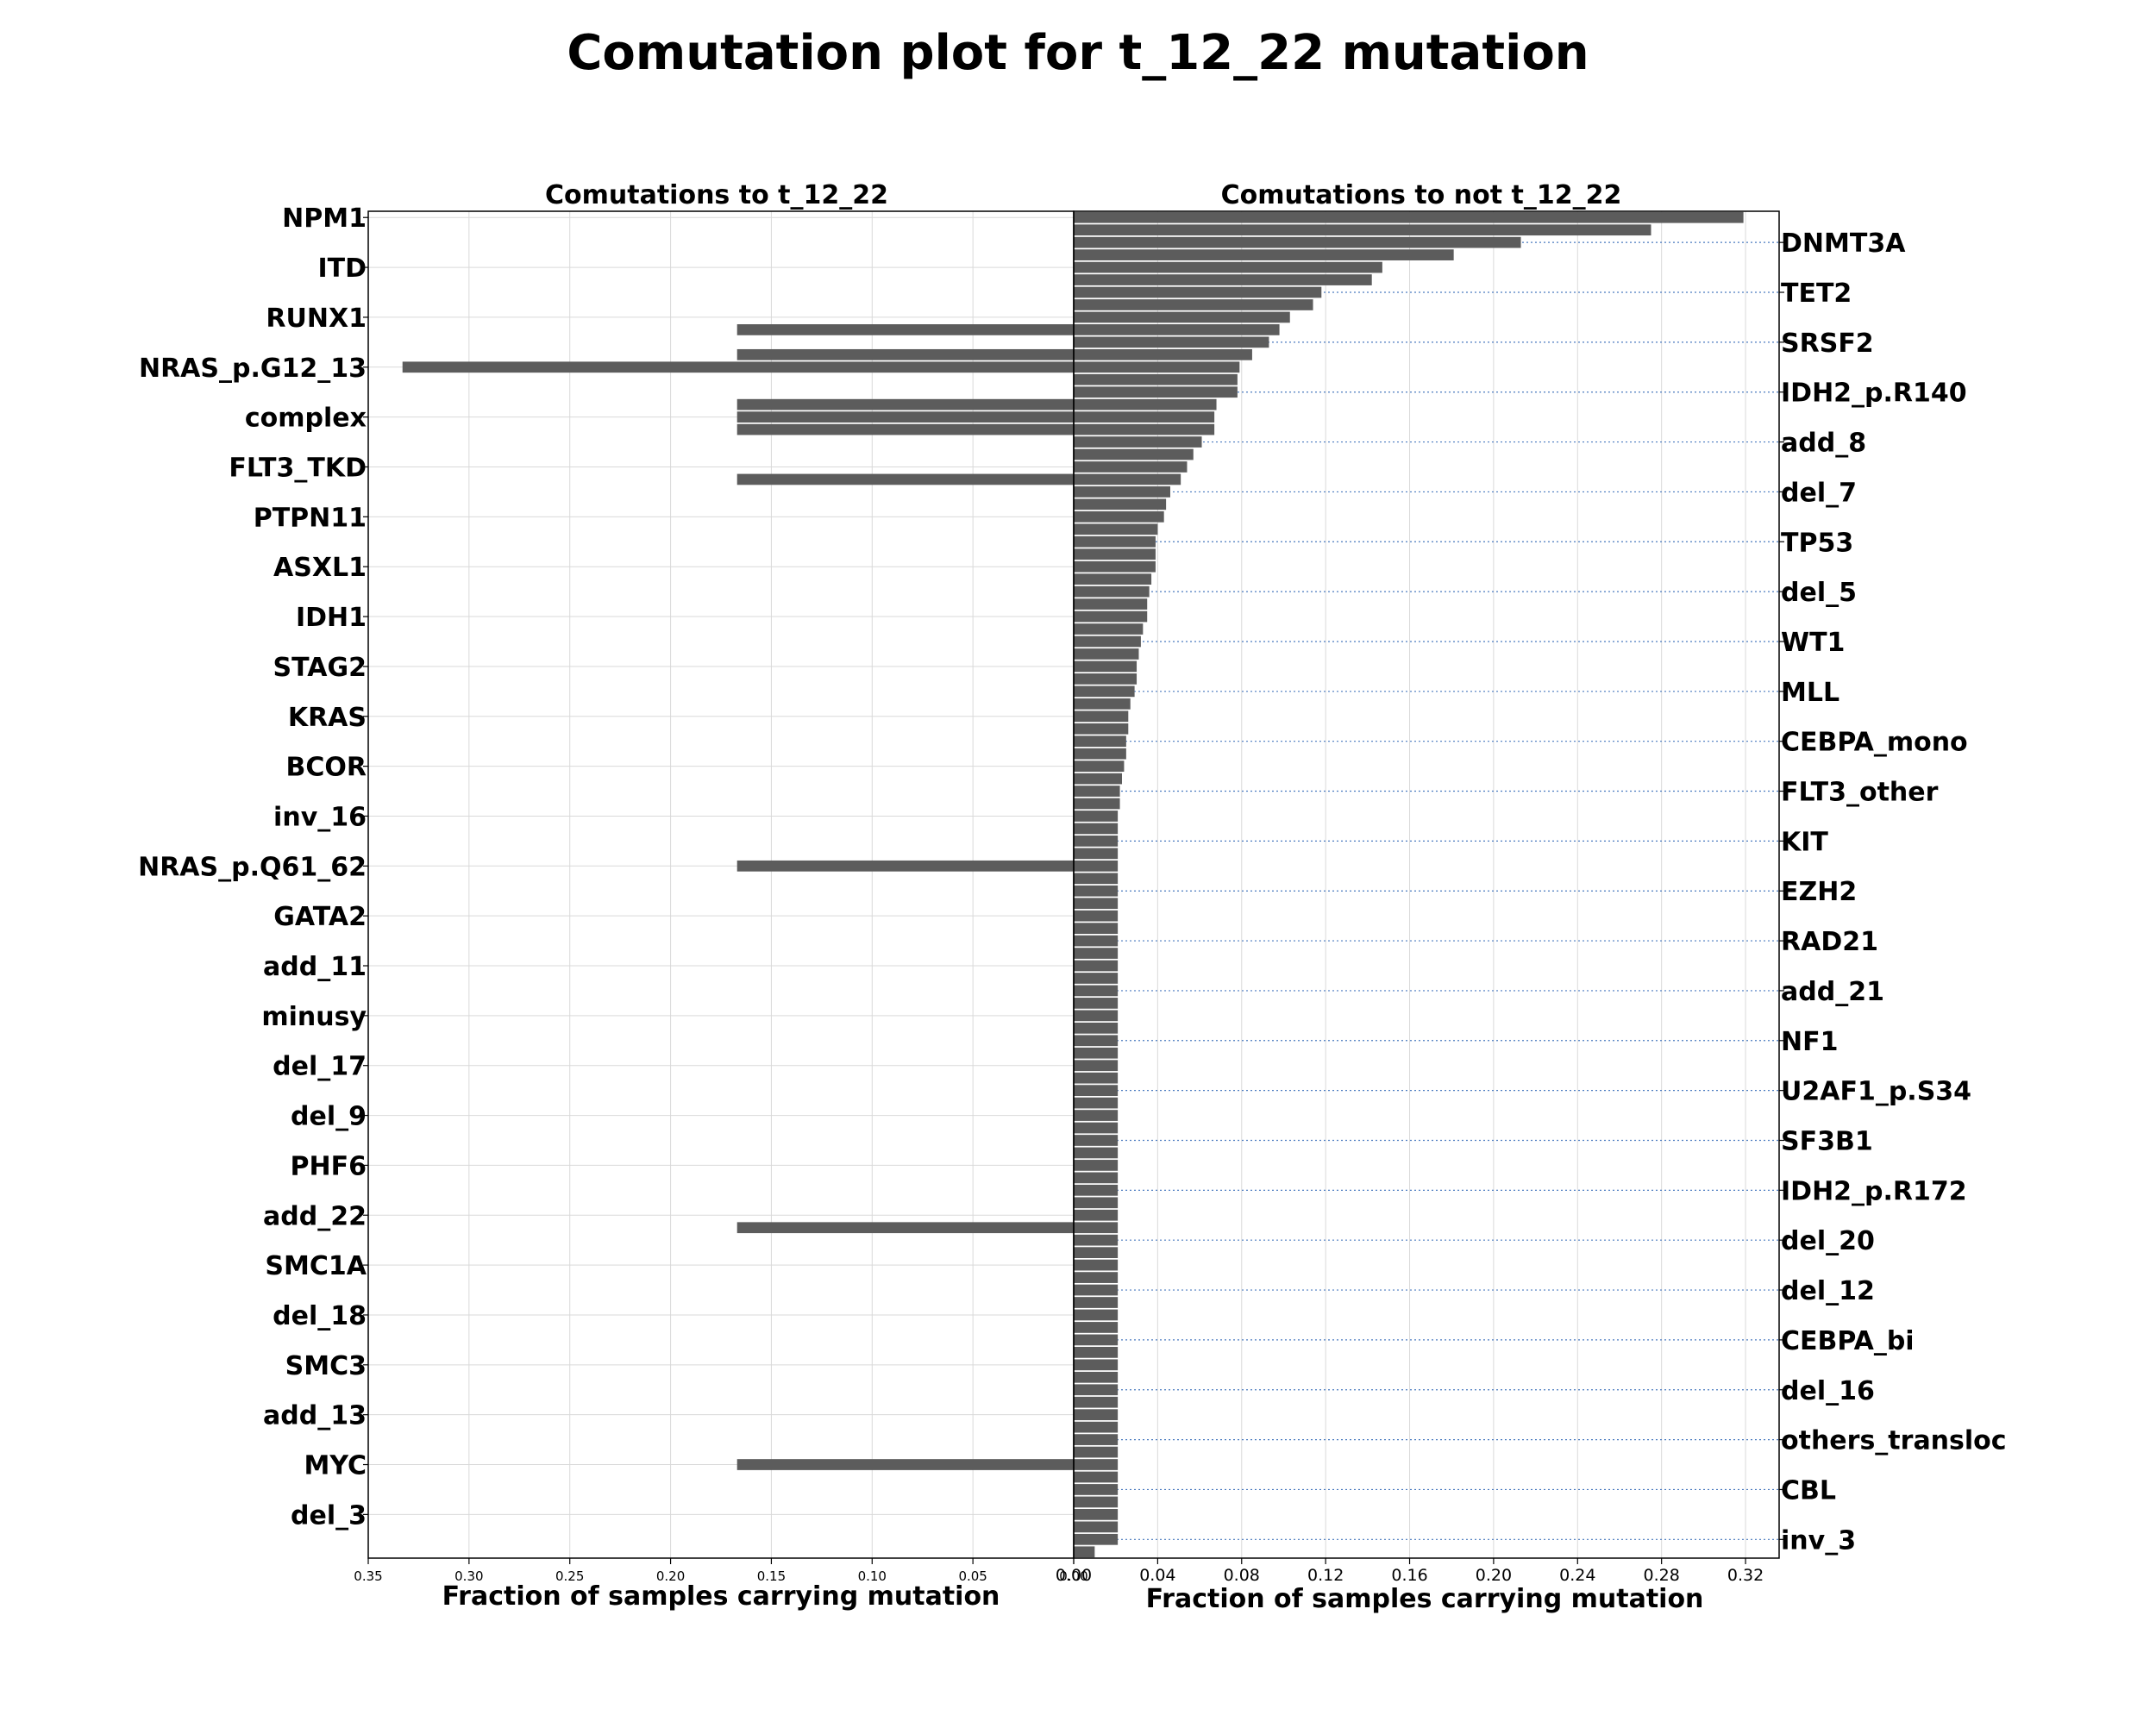  Describe the element at coordinates (320, 1316) in the screenshot. I see `left-y-label: del_18` at that location.